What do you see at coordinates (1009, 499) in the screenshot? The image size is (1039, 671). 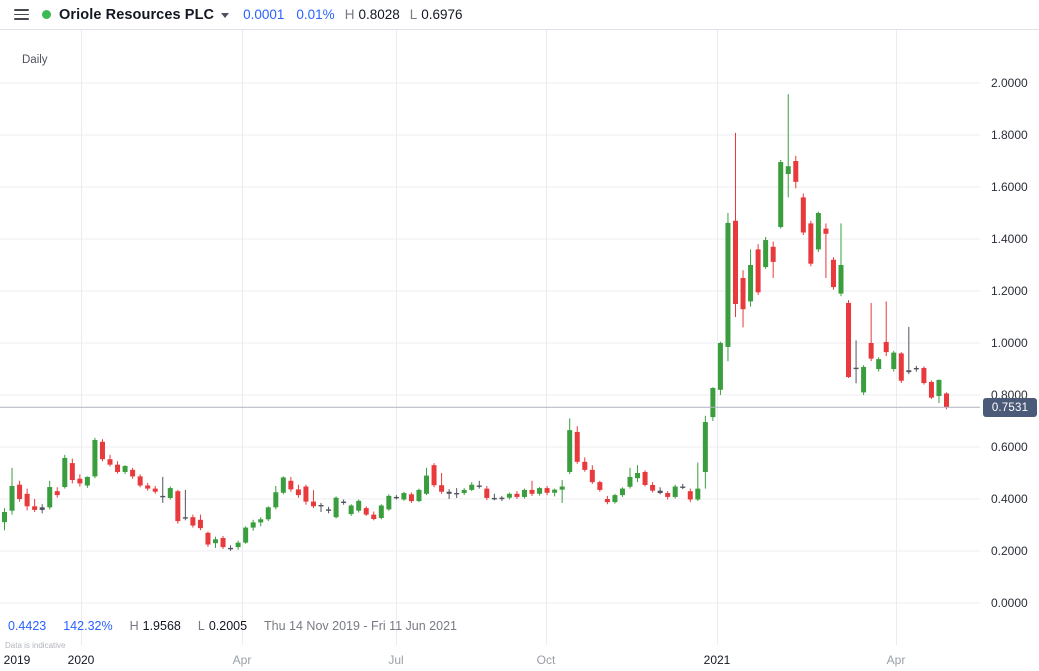 I see `y-axis-label: 0.4000` at bounding box center [1009, 499].